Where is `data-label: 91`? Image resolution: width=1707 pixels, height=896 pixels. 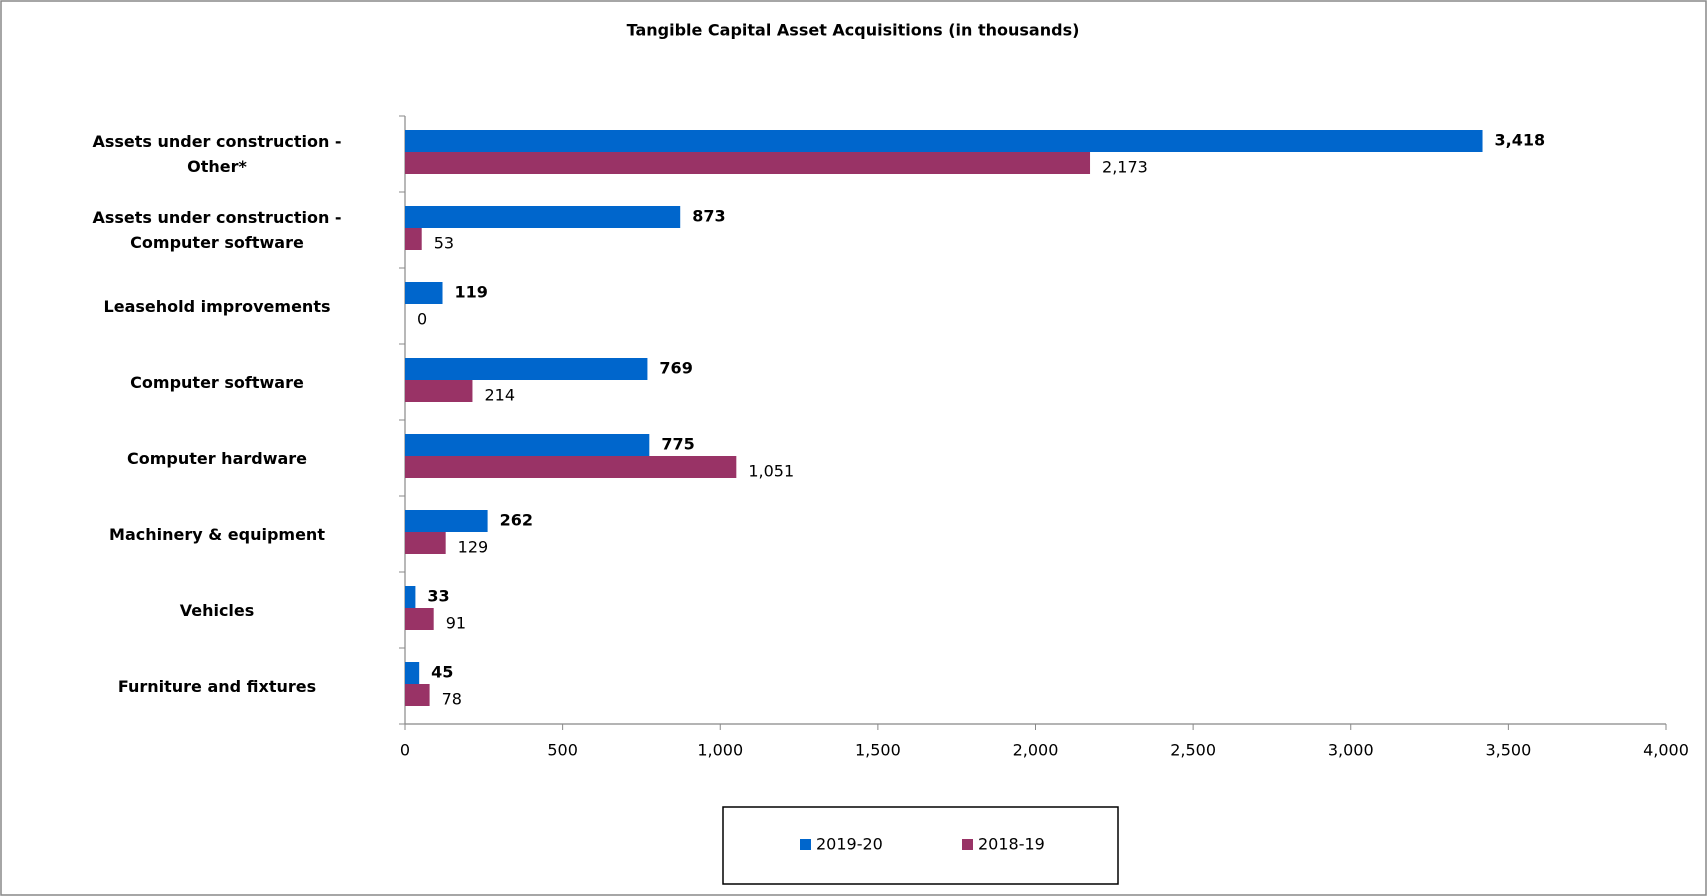
data-label: 91 is located at coordinates (456, 623).